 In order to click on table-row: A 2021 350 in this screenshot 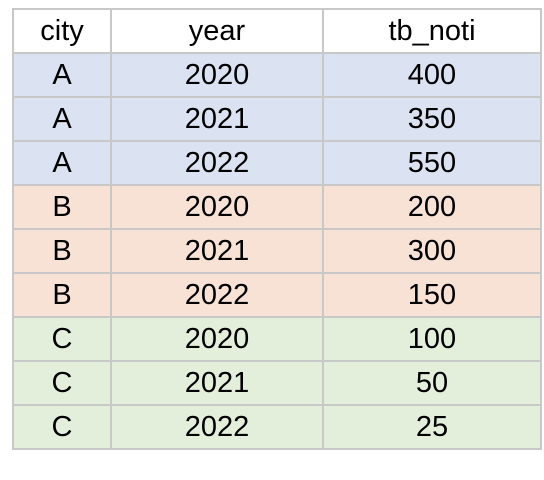, I will do `click(277, 119)`.